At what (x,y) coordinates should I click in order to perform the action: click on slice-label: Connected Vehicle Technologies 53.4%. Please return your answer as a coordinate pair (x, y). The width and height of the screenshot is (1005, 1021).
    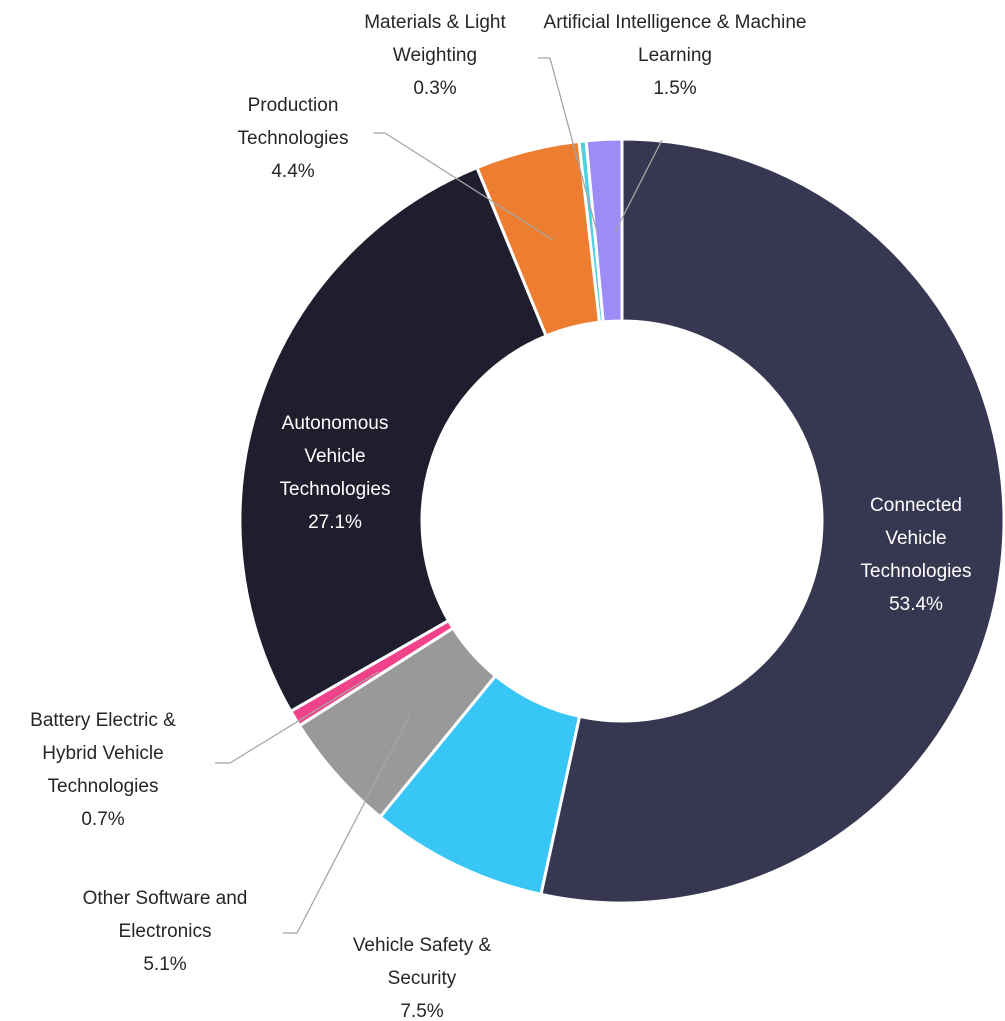
    Looking at the image, I should click on (916, 555).